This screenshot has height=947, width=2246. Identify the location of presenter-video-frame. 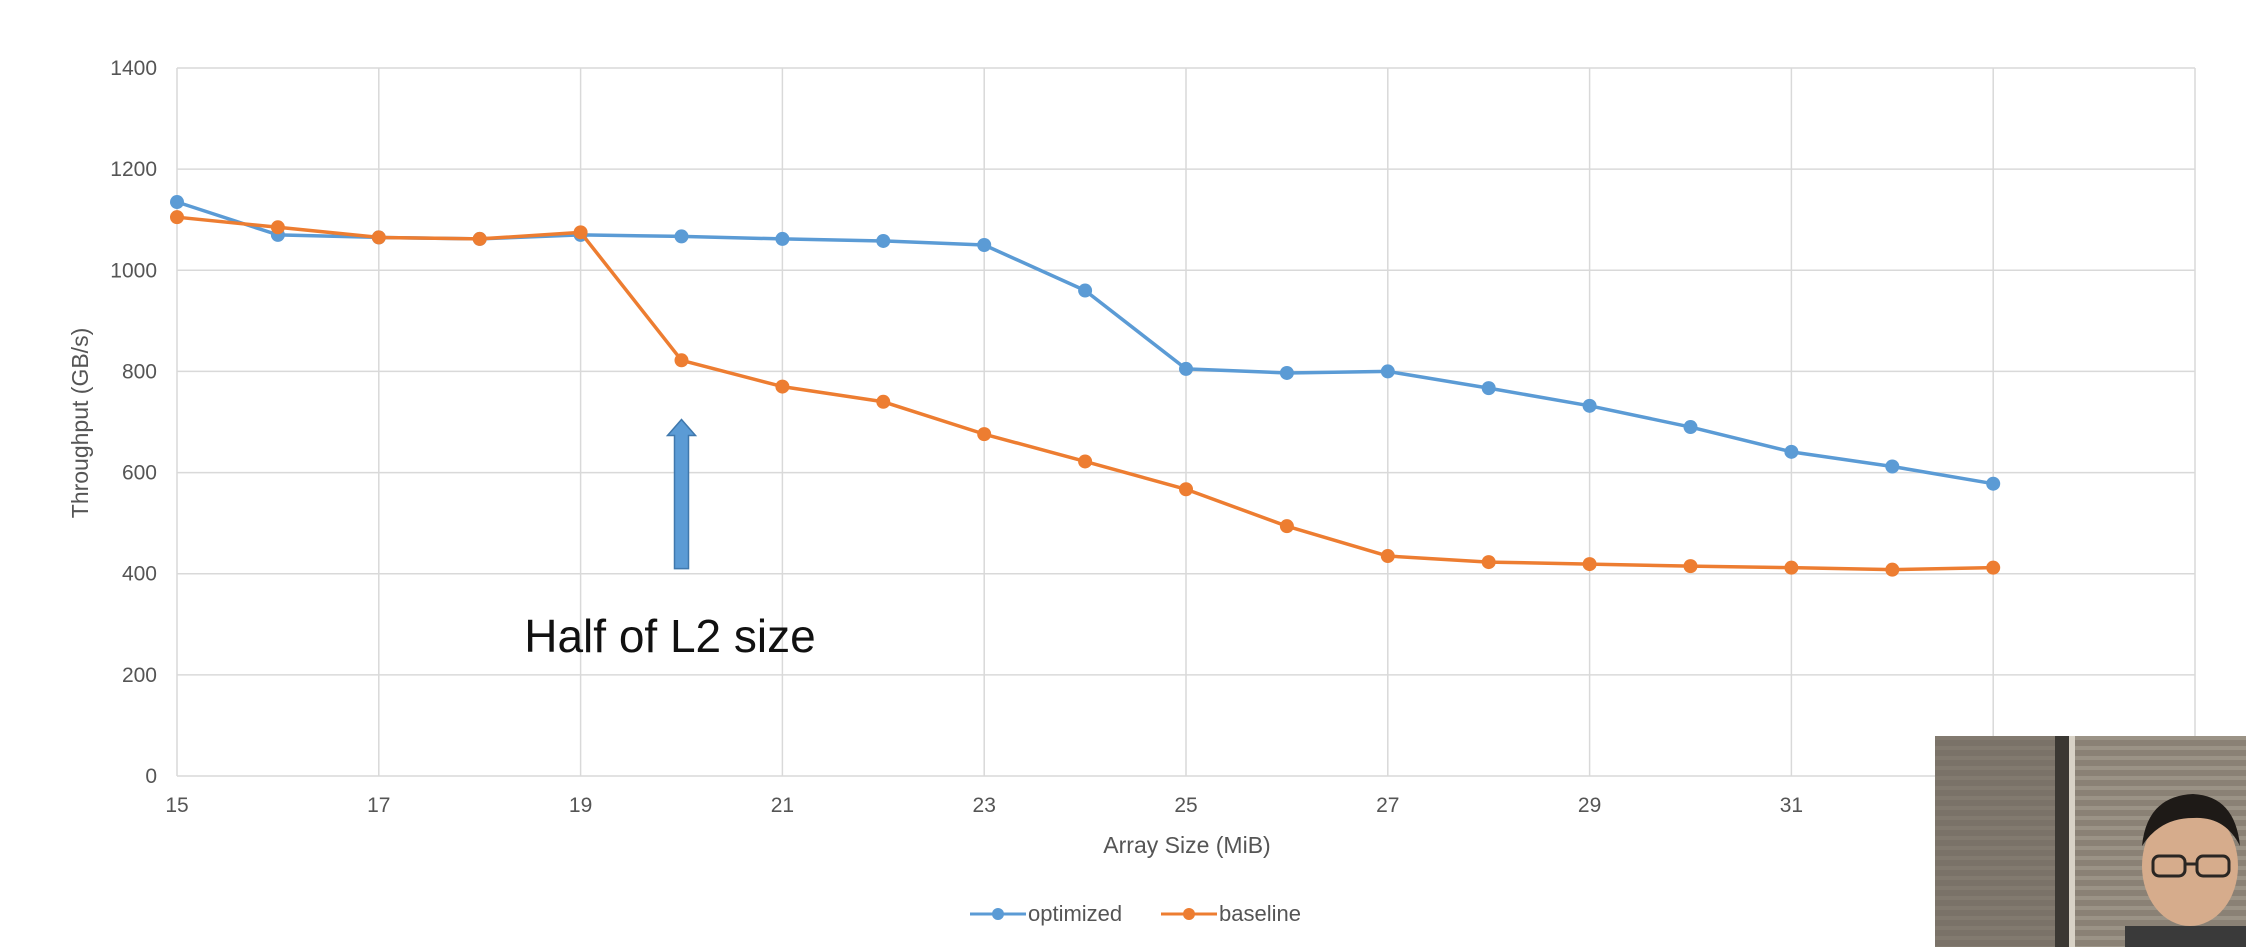
(2090, 841).